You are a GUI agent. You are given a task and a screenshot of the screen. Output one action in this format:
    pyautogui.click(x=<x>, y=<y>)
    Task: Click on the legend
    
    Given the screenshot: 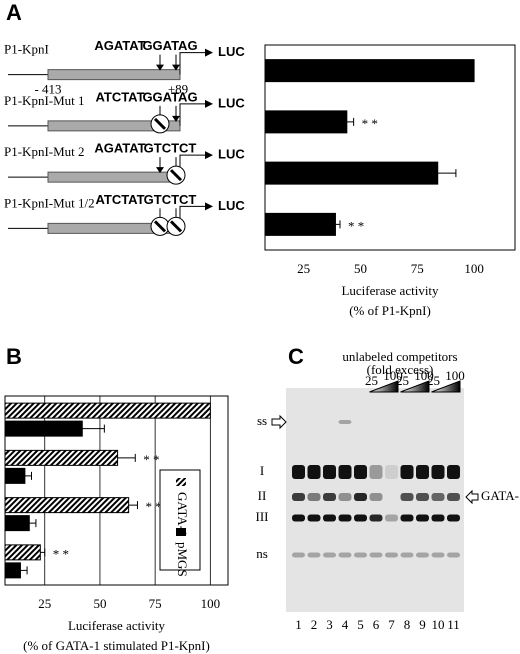 What is the action you would take?
    pyautogui.click(x=180, y=520)
    